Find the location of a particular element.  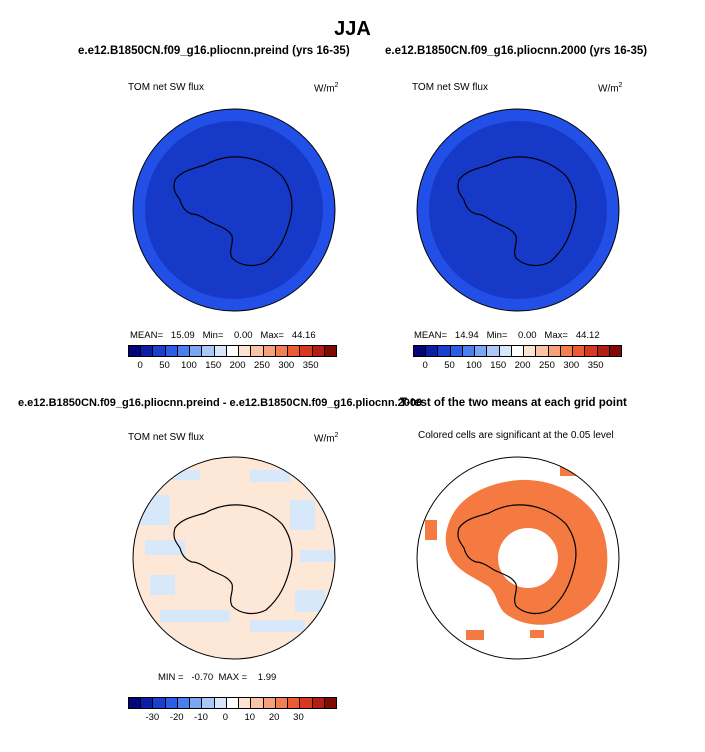

colorbar-tick-label: -20 is located at coordinates (176, 717).